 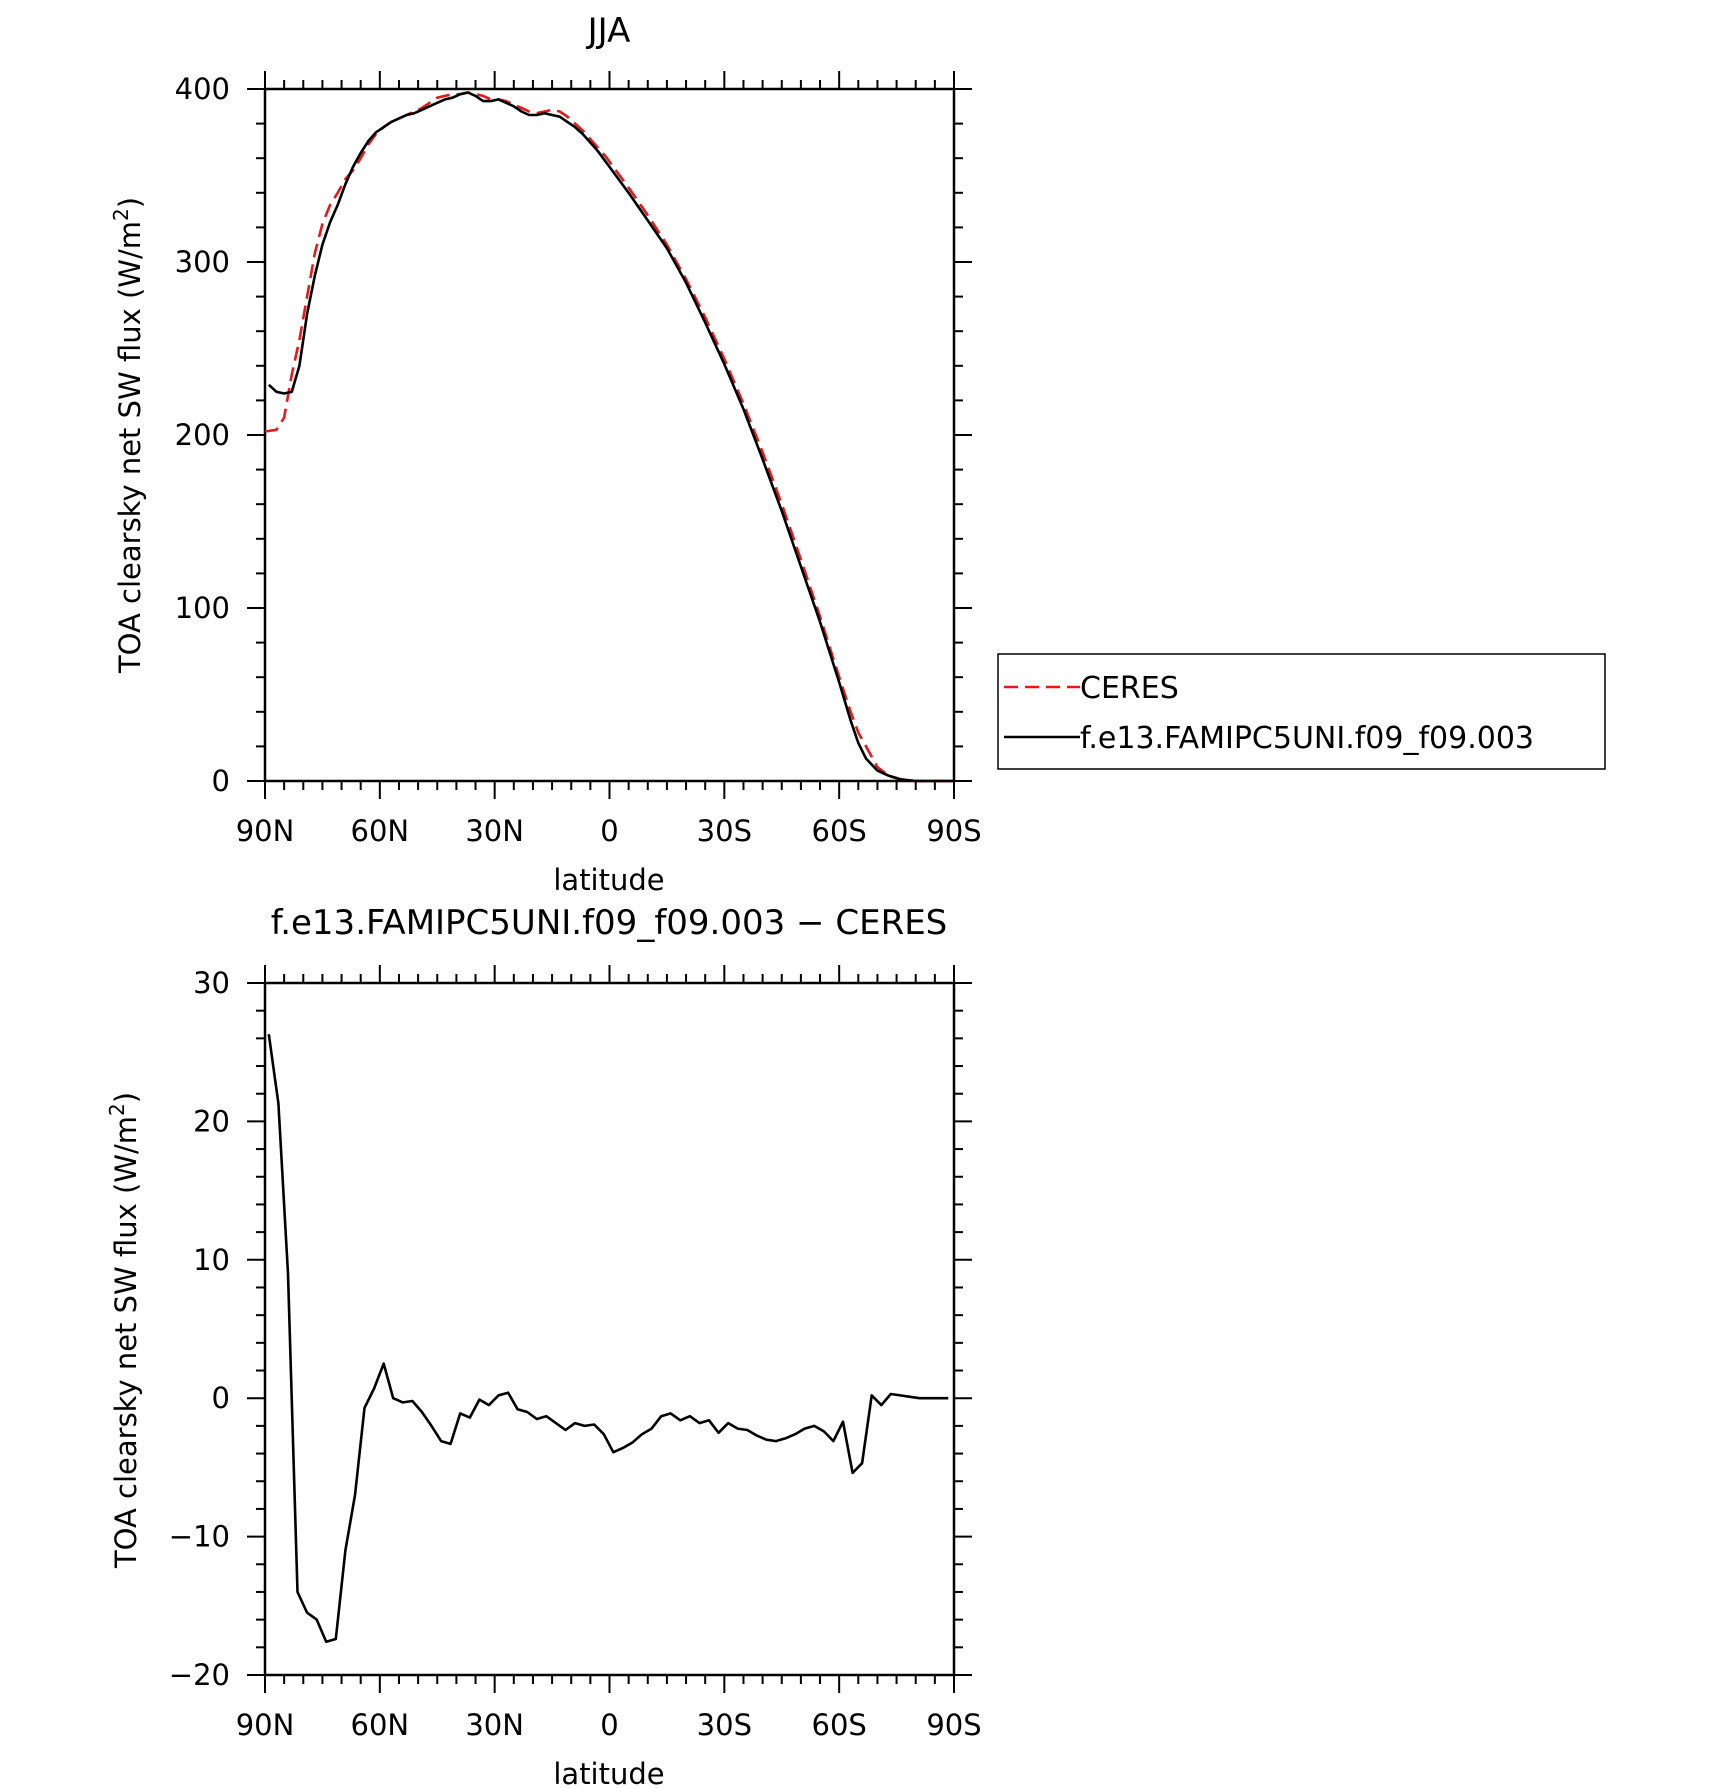 I want to click on bottom-series-lines, so click(x=608, y=1339).